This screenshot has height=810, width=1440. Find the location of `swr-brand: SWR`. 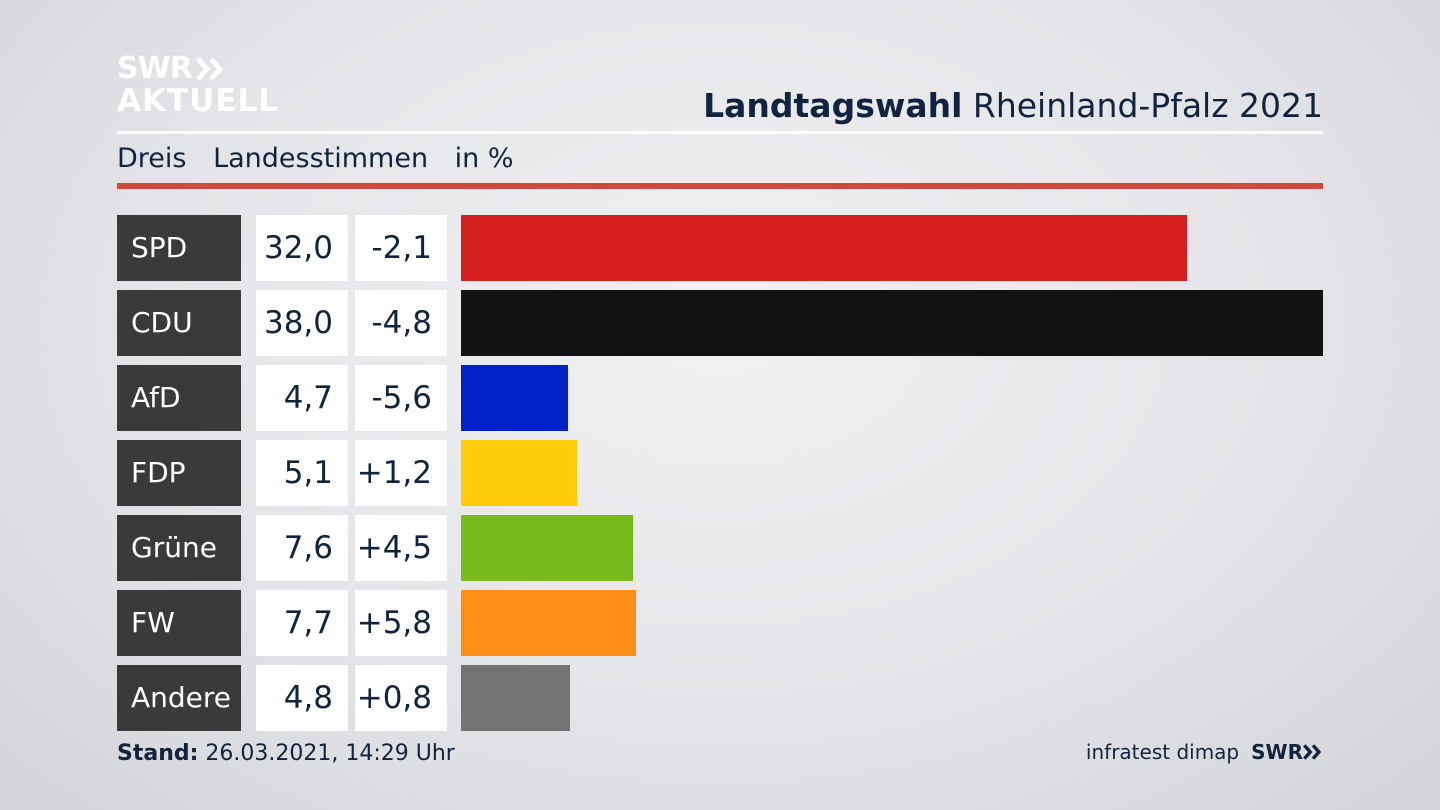

swr-brand: SWR is located at coordinates (1287, 752).